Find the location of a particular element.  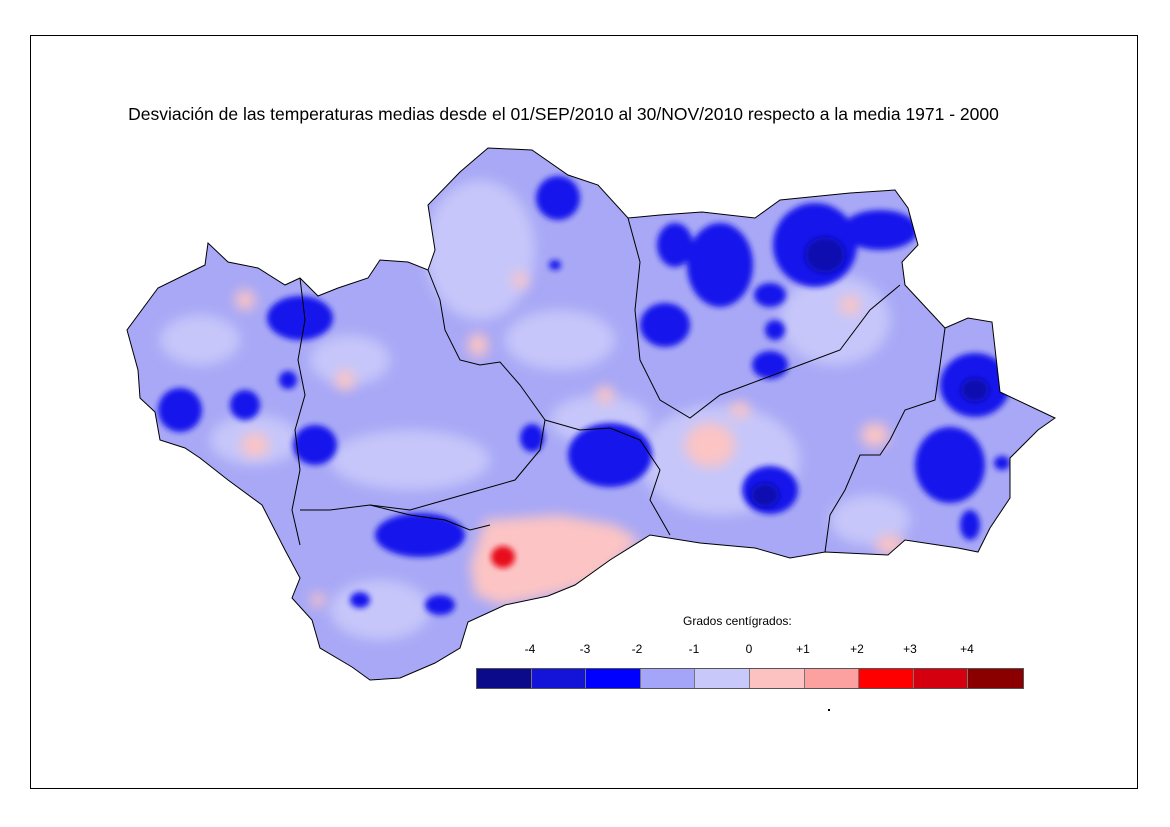

legend-tick: -3 is located at coordinates (585, 649).